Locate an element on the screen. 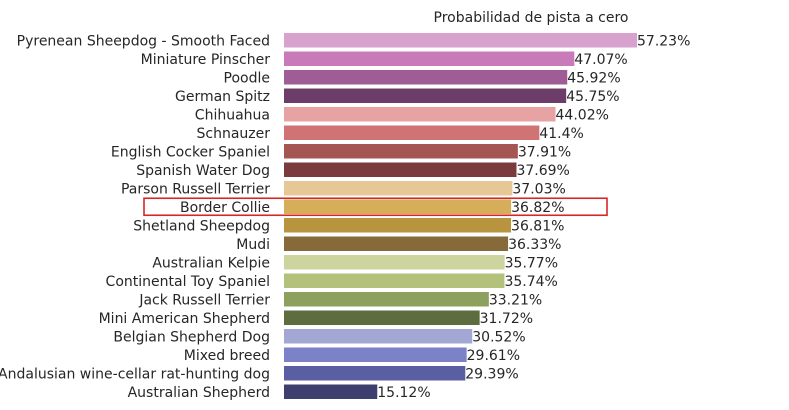  category-label: Mudi is located at coordinates (253, 245).